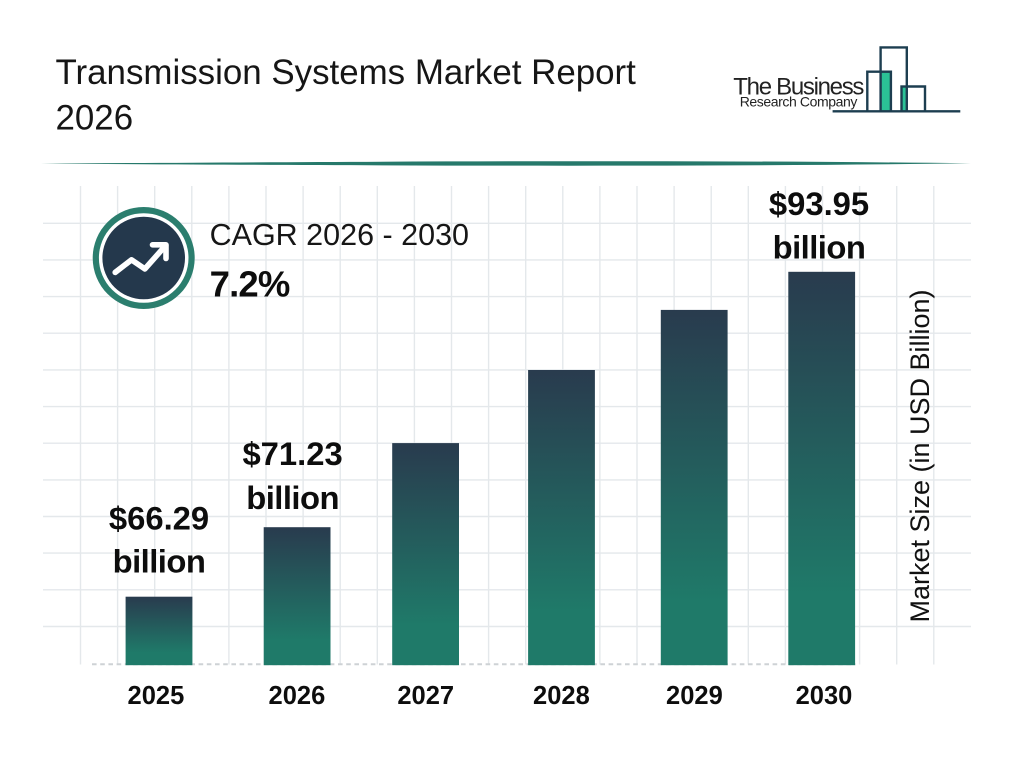  I want to click on svg-text: Market Size (in USD Billion), so click(920, 455).